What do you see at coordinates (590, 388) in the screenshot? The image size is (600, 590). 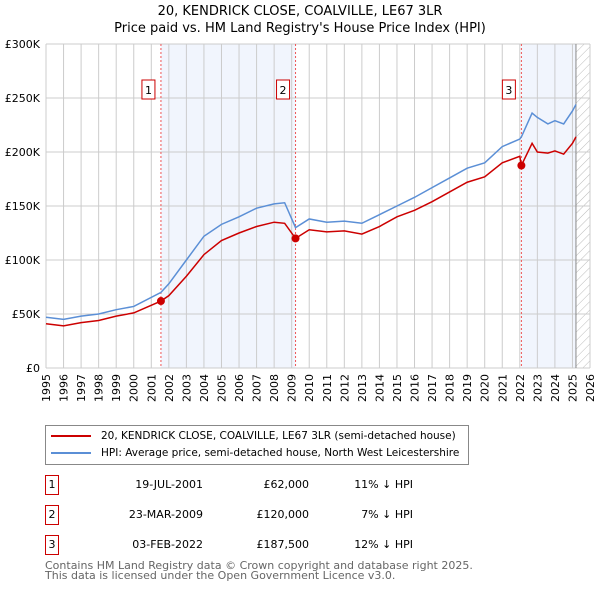 I see `x-tick-label: 2026` at bounding box center [590, 388].